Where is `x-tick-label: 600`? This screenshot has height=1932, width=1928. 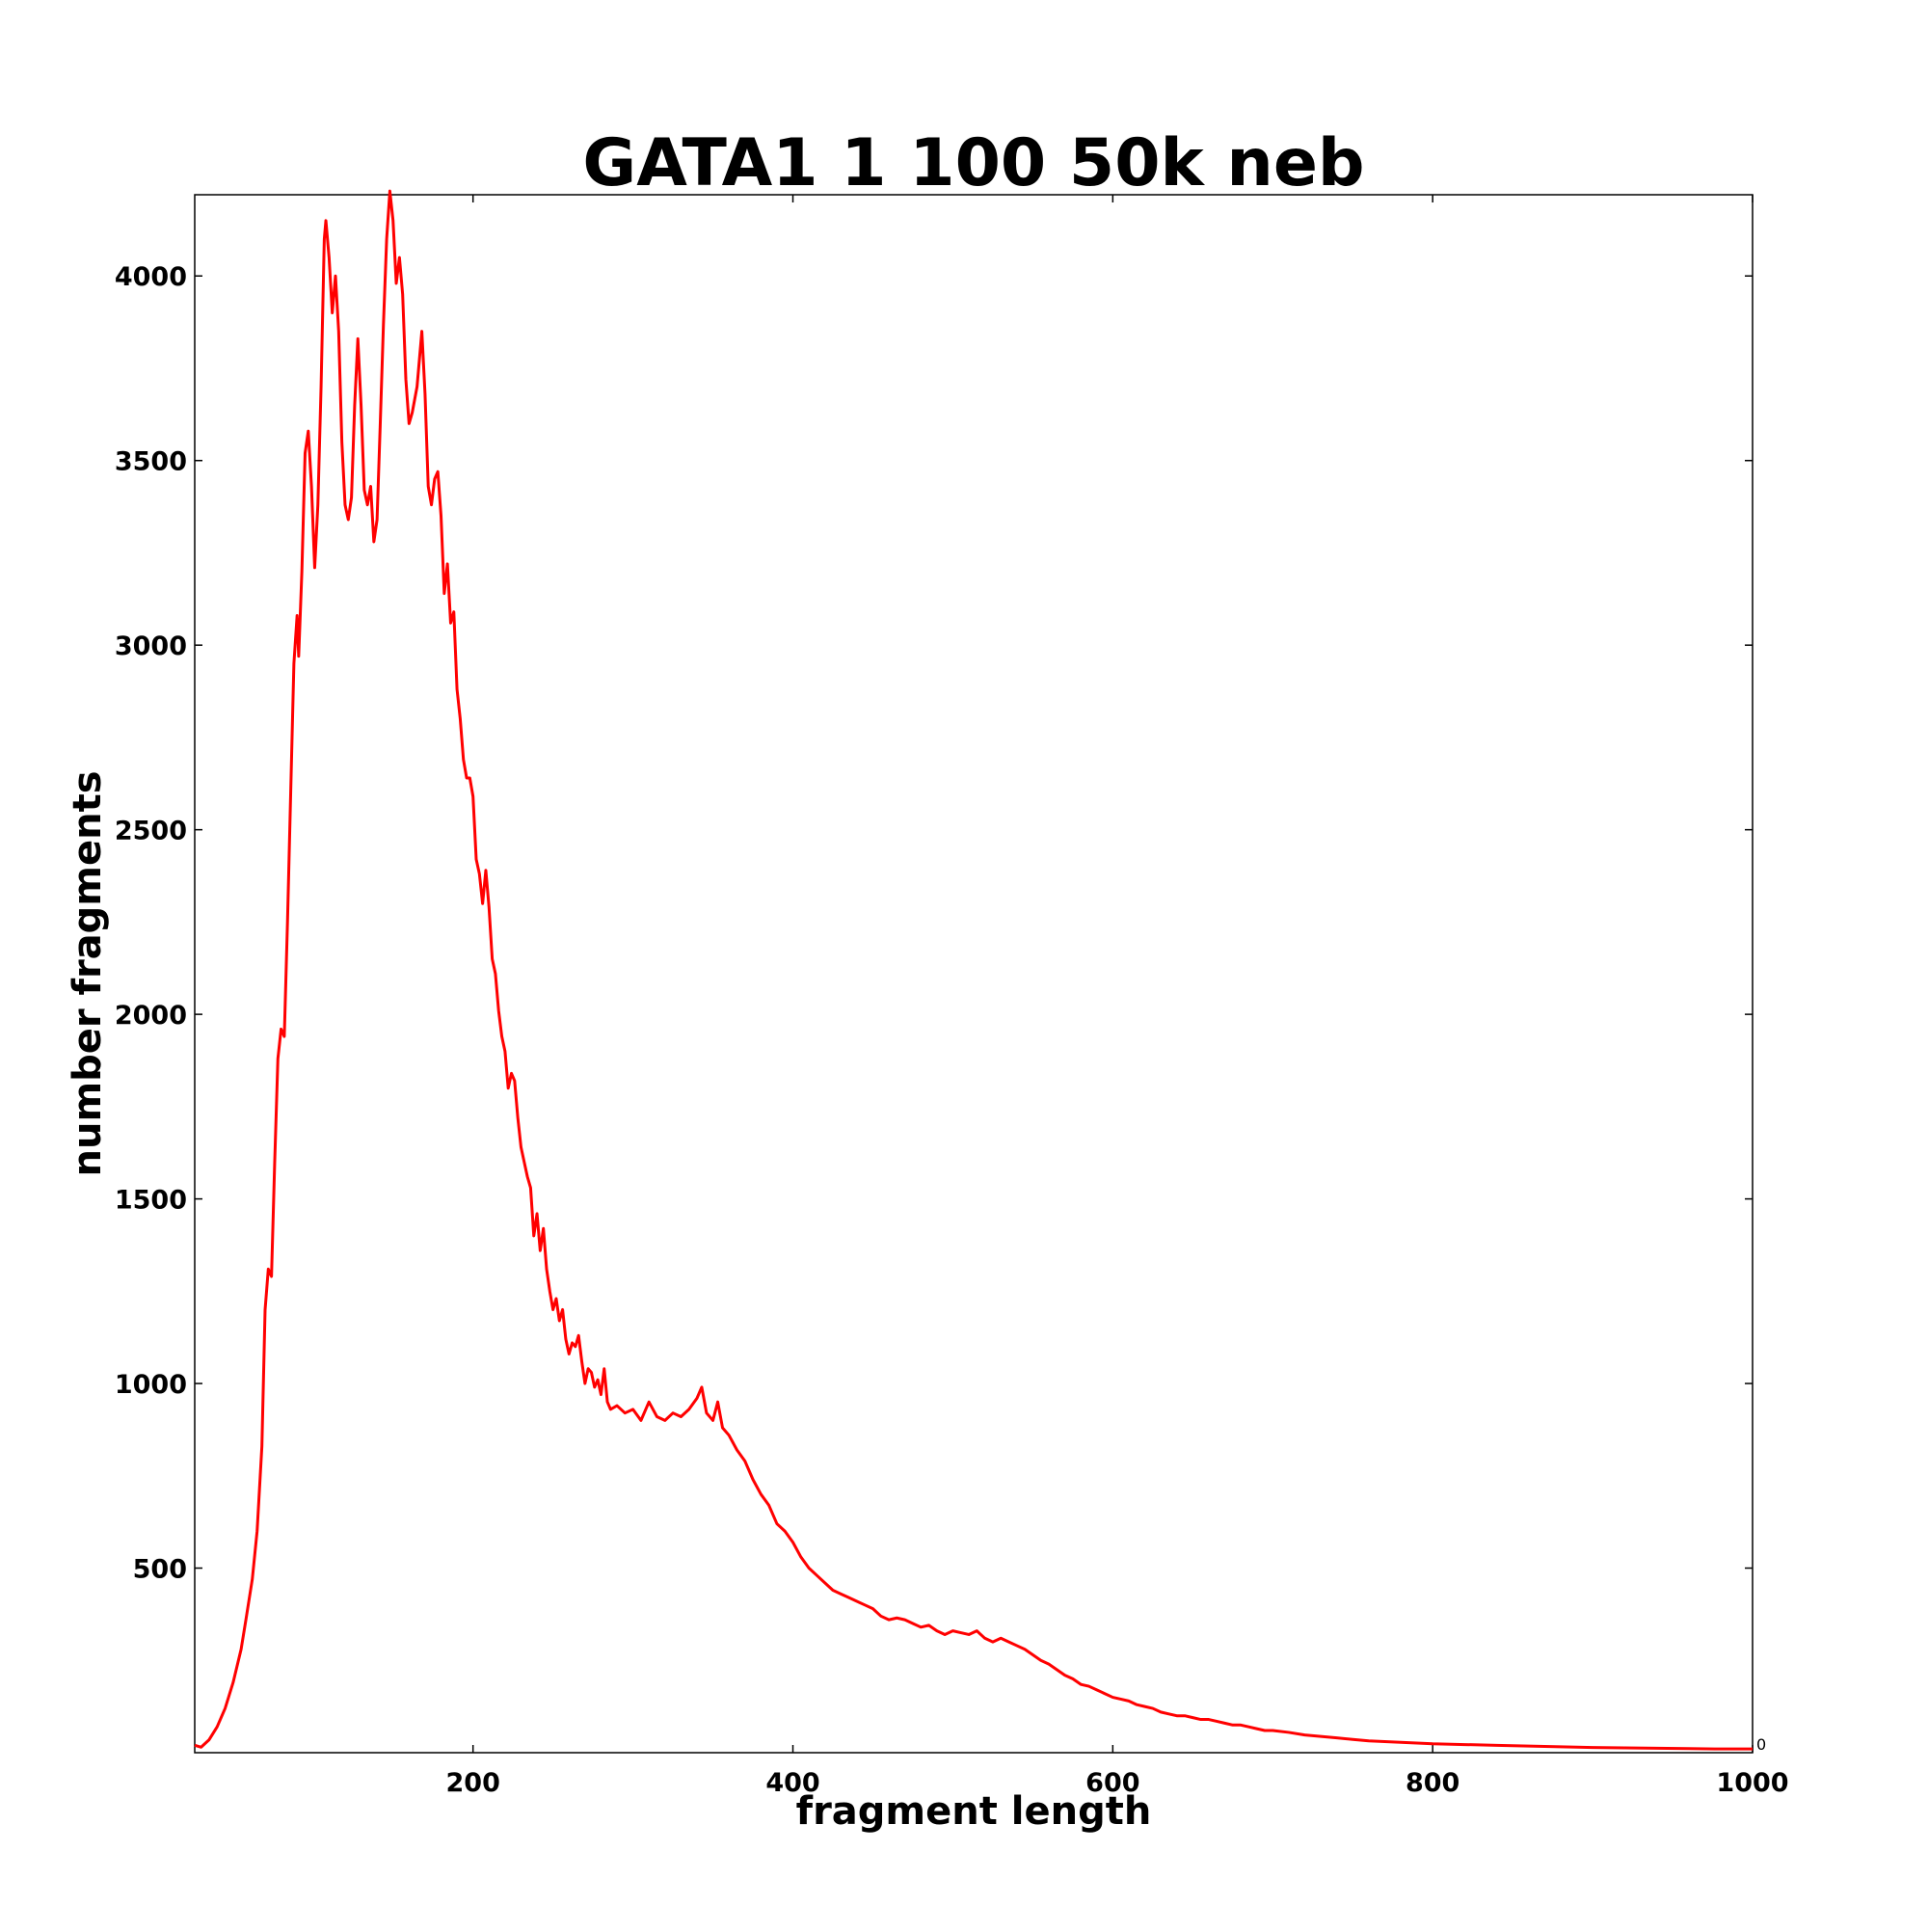 x-tick-label: 600 is located at coordinates (1112, 1783).